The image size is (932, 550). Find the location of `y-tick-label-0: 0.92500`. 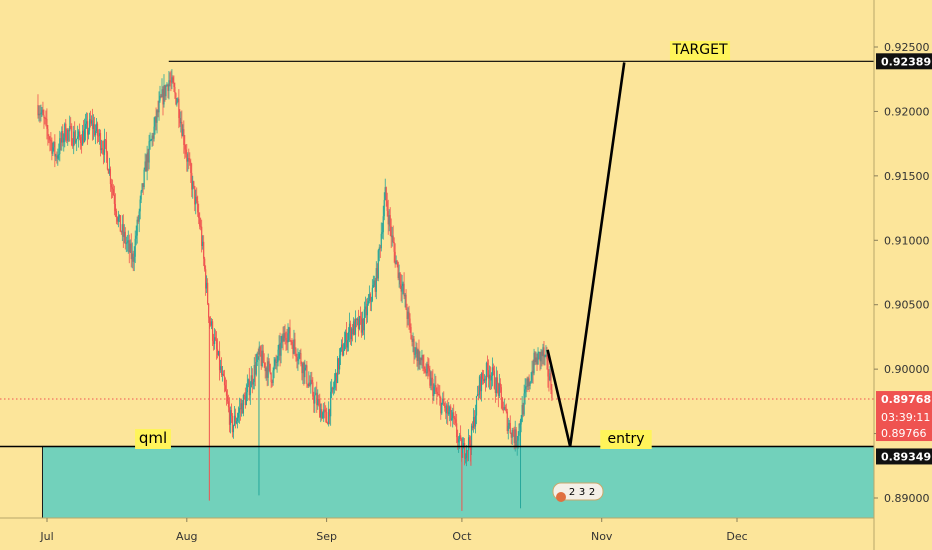

y-tick-label-0: 0.92500 is located at coordinates (907, 47).